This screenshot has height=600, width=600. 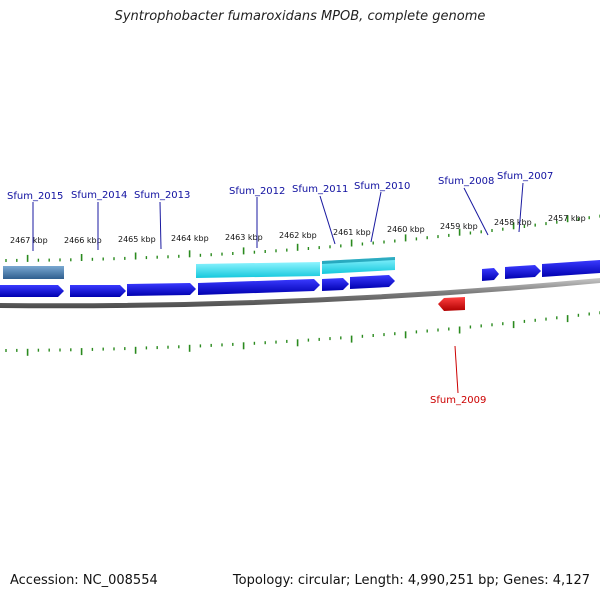 I want to click on gene-label: Sfum_2010, so click(x=382, y=186).